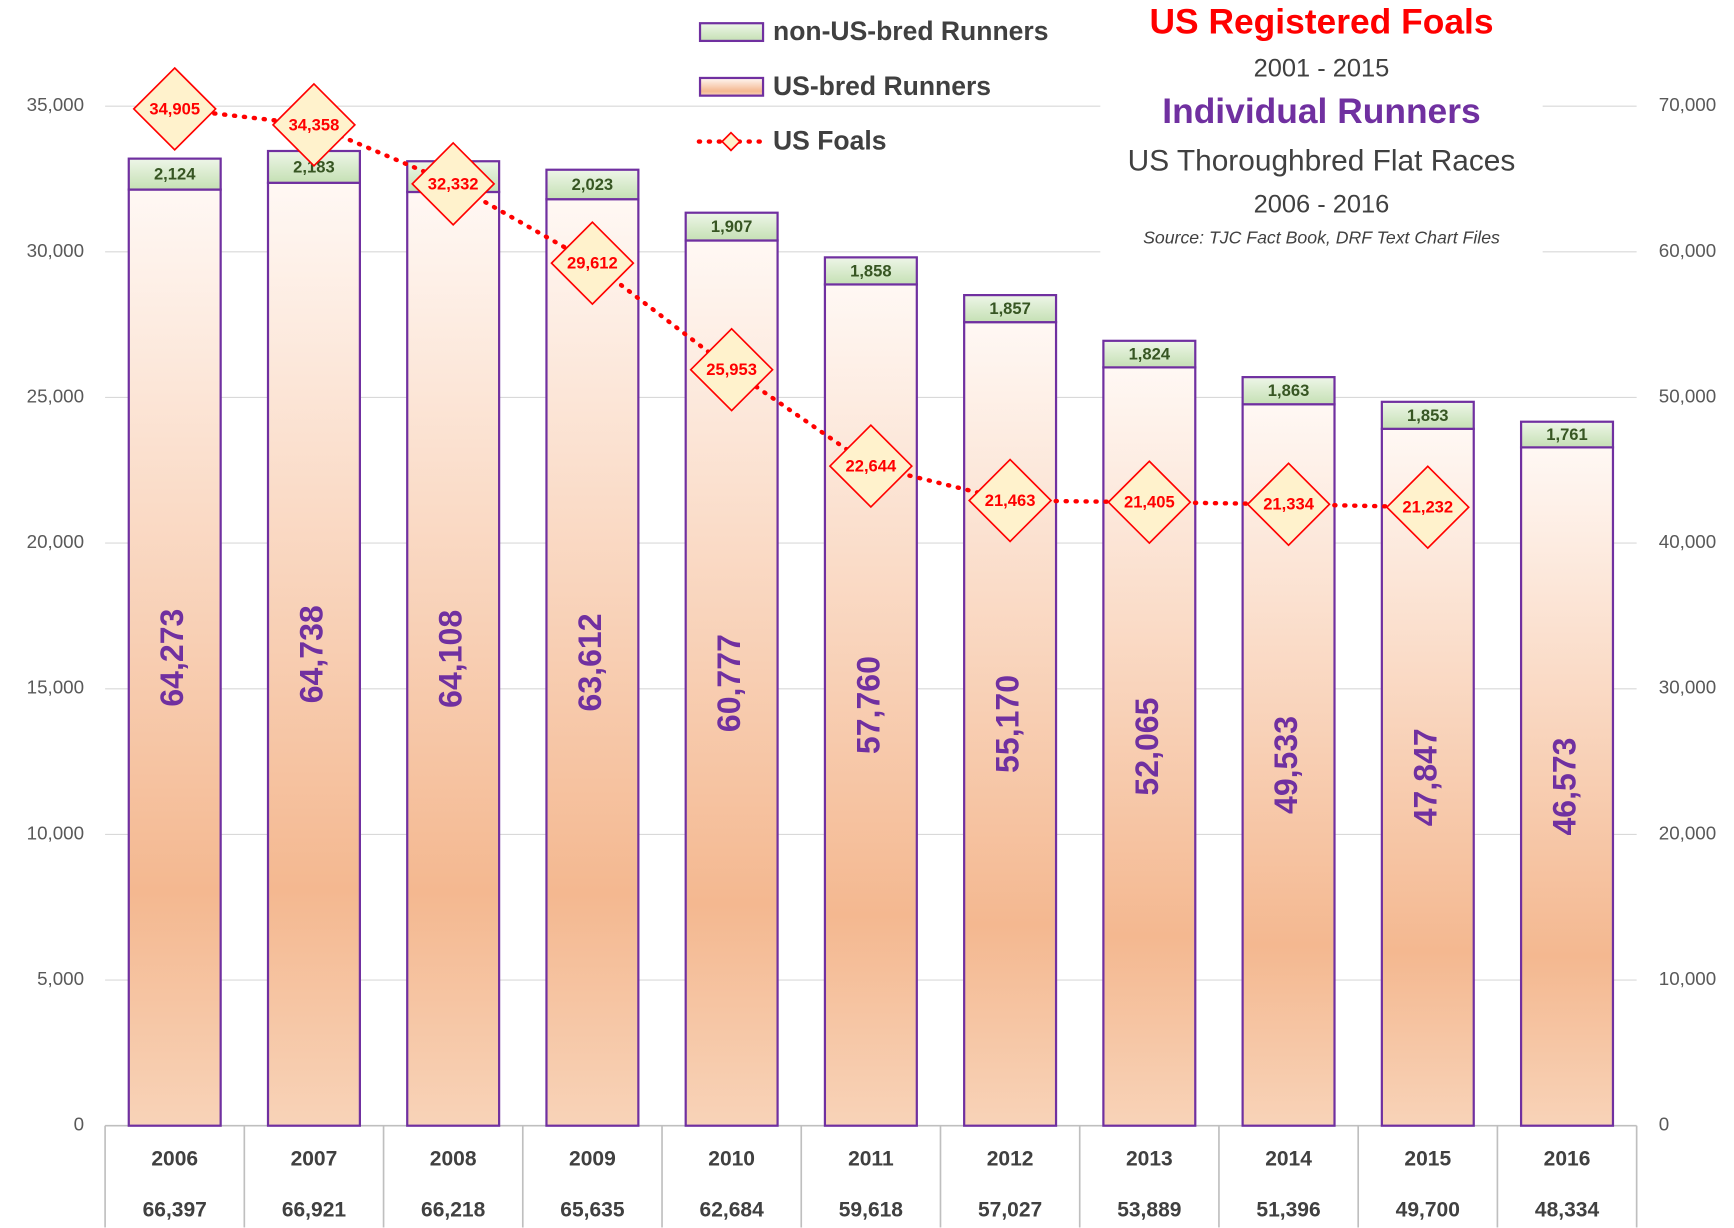 The image size is (1734, 1228). I want to click on y2-tick-label: 50,000, so click(1687, 395).